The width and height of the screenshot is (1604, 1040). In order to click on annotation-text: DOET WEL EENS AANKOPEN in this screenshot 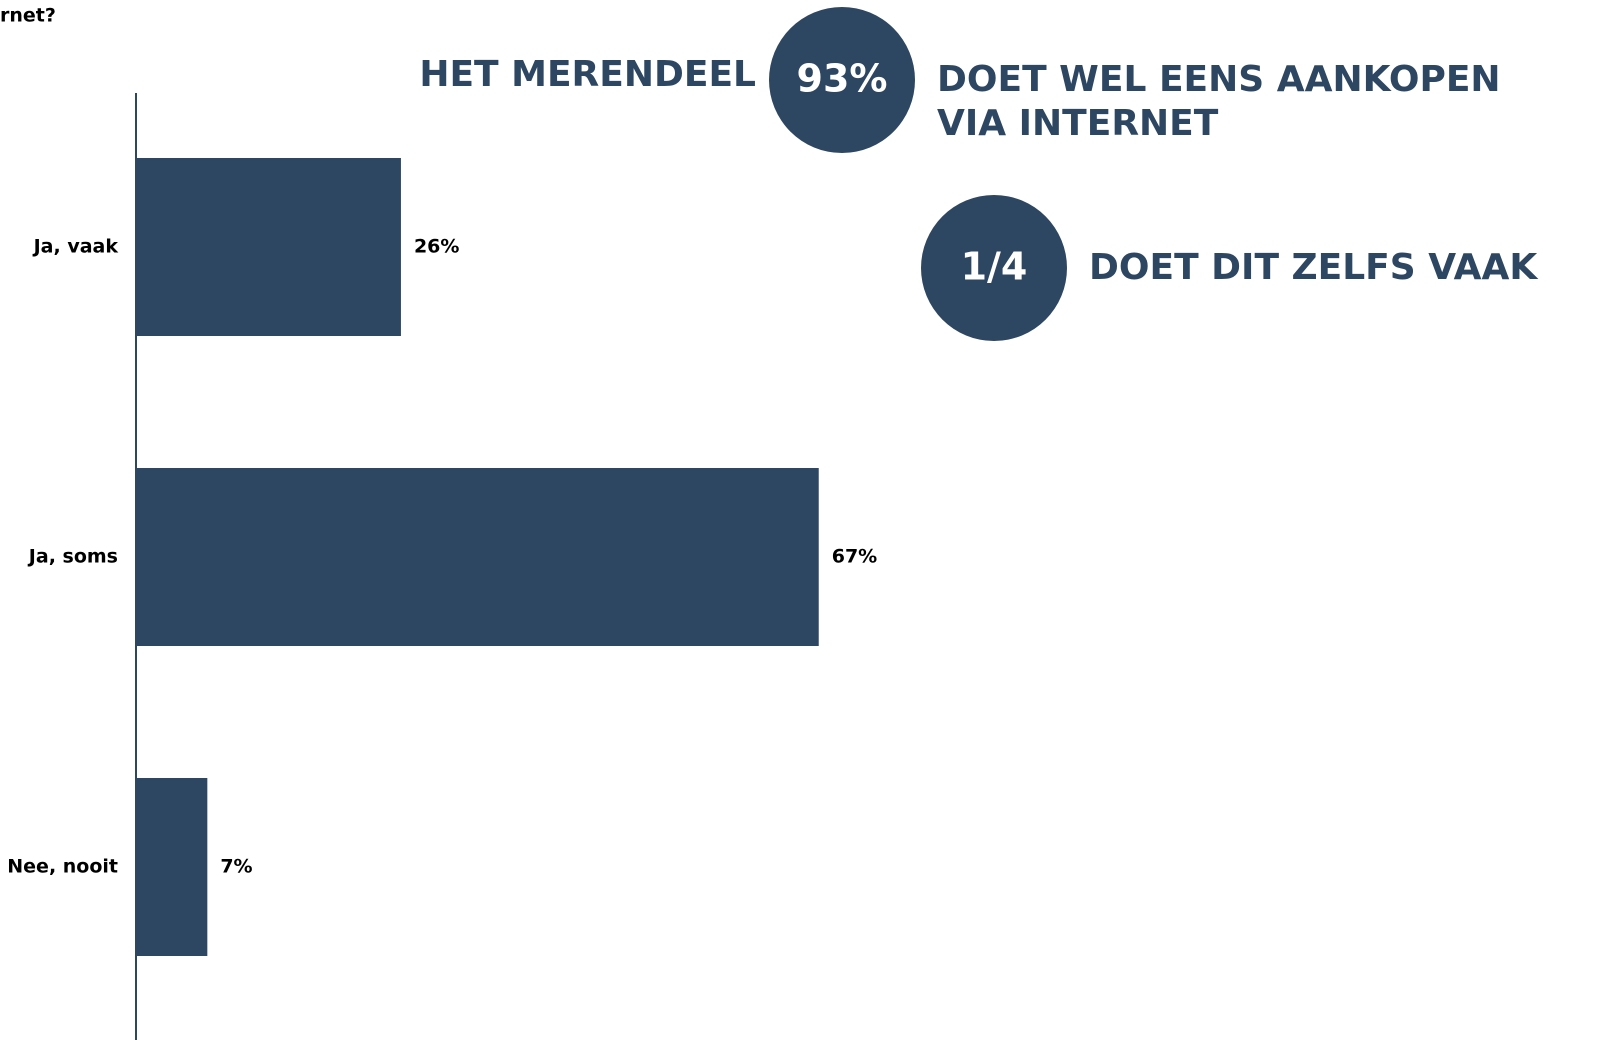, I will do `click(1219, 79)`.